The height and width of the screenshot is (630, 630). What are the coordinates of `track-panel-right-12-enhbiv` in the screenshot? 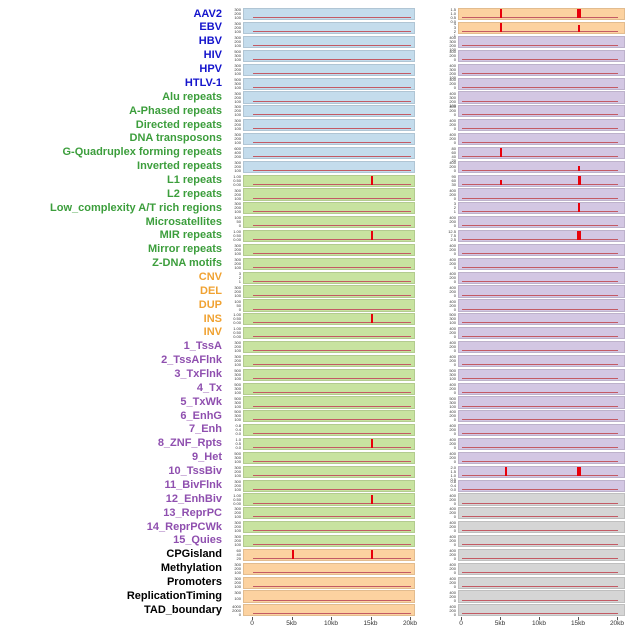 It's located at (541, 499).